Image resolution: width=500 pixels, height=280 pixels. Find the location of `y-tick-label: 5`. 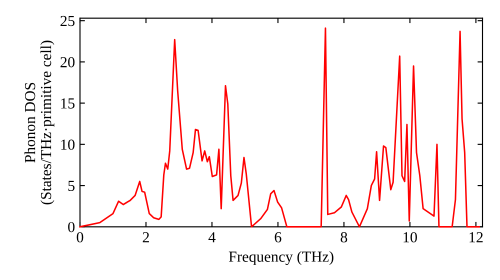

y-tick-label: 5 is located at coordinates (71, 186).